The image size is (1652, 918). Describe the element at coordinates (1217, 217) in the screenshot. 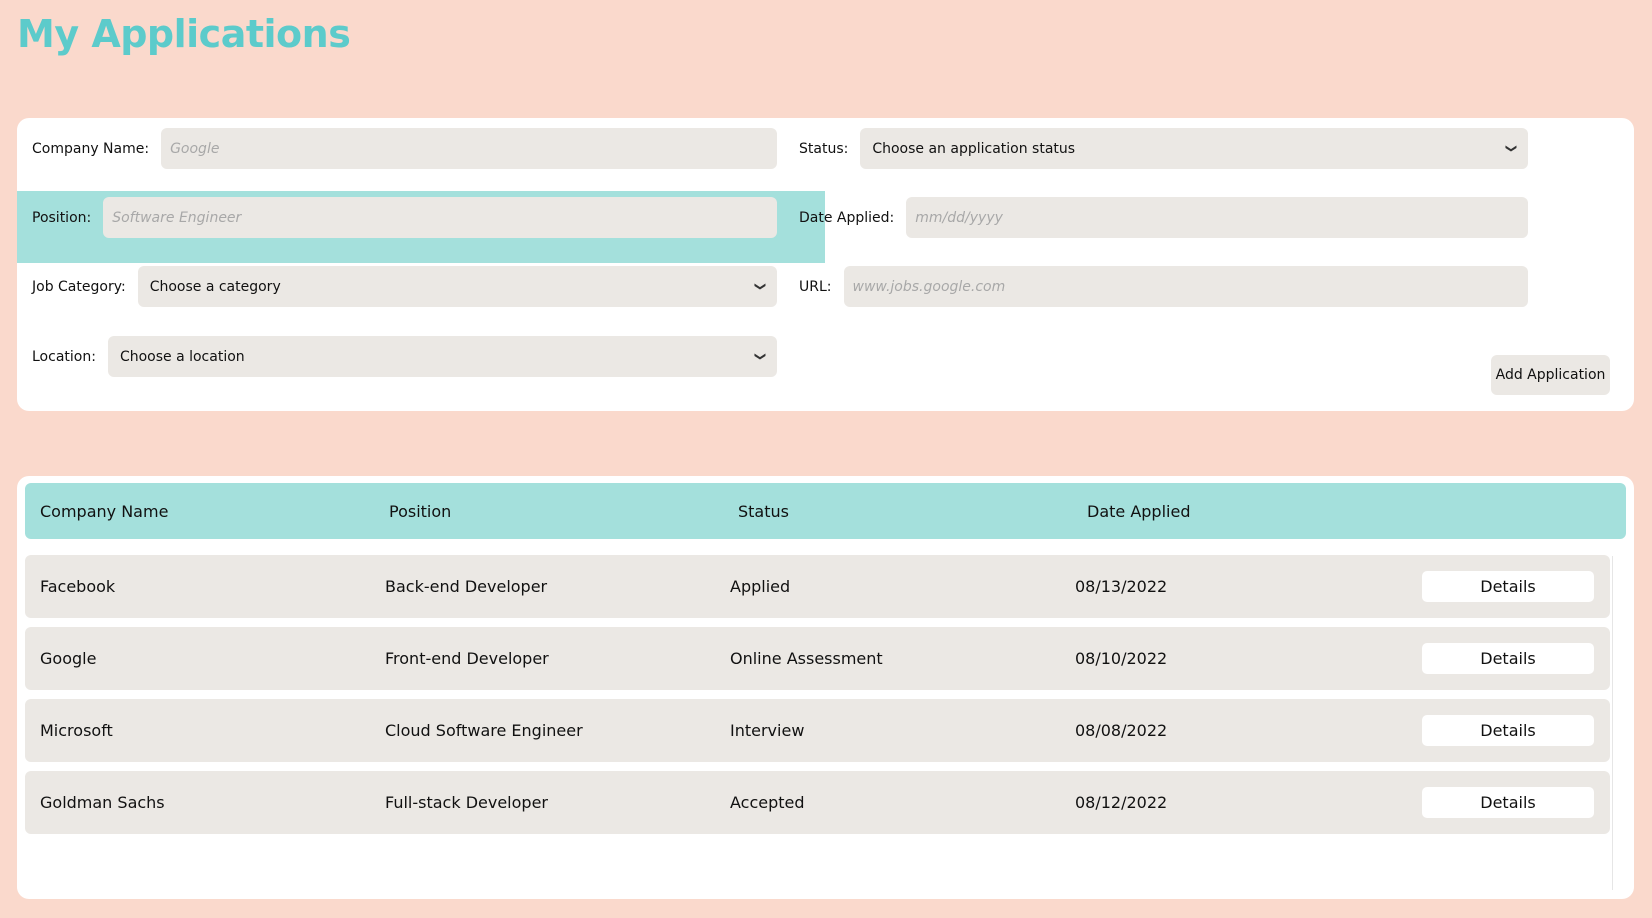

I see `date-applied-input: mm/dd/yyyy` at that location.